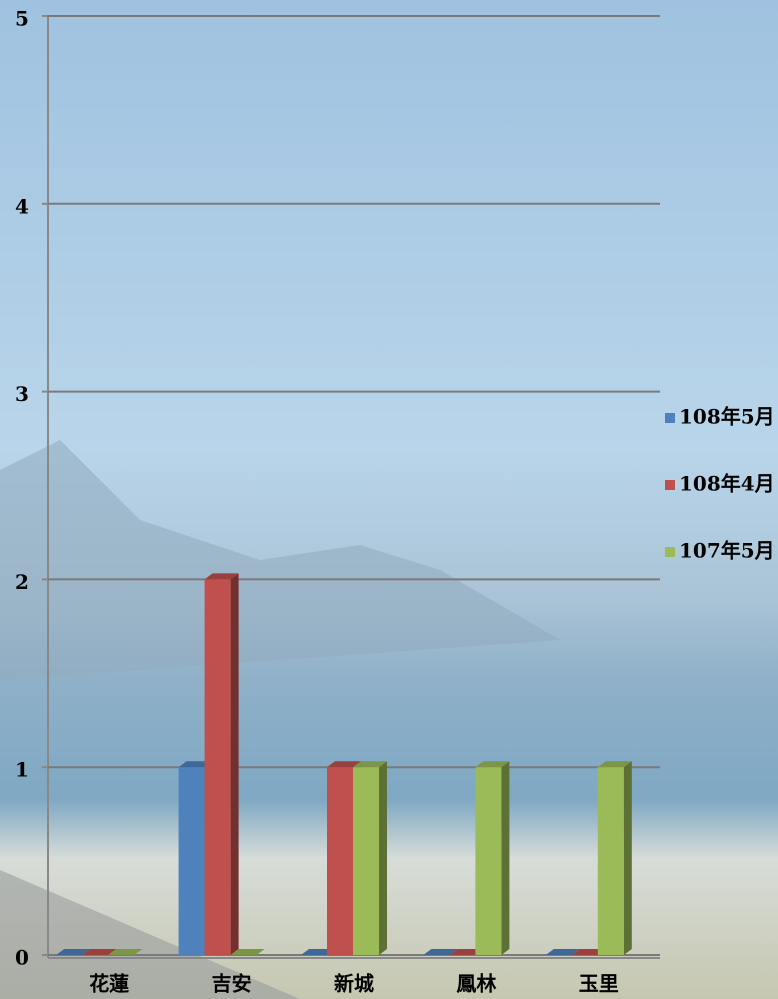 The width and height of the screenshot is (778, 999). What do you see at coordinates (727, 551) in the screenshot?
I see `legend-label: 107年5月` at bounding box center [727, 551].